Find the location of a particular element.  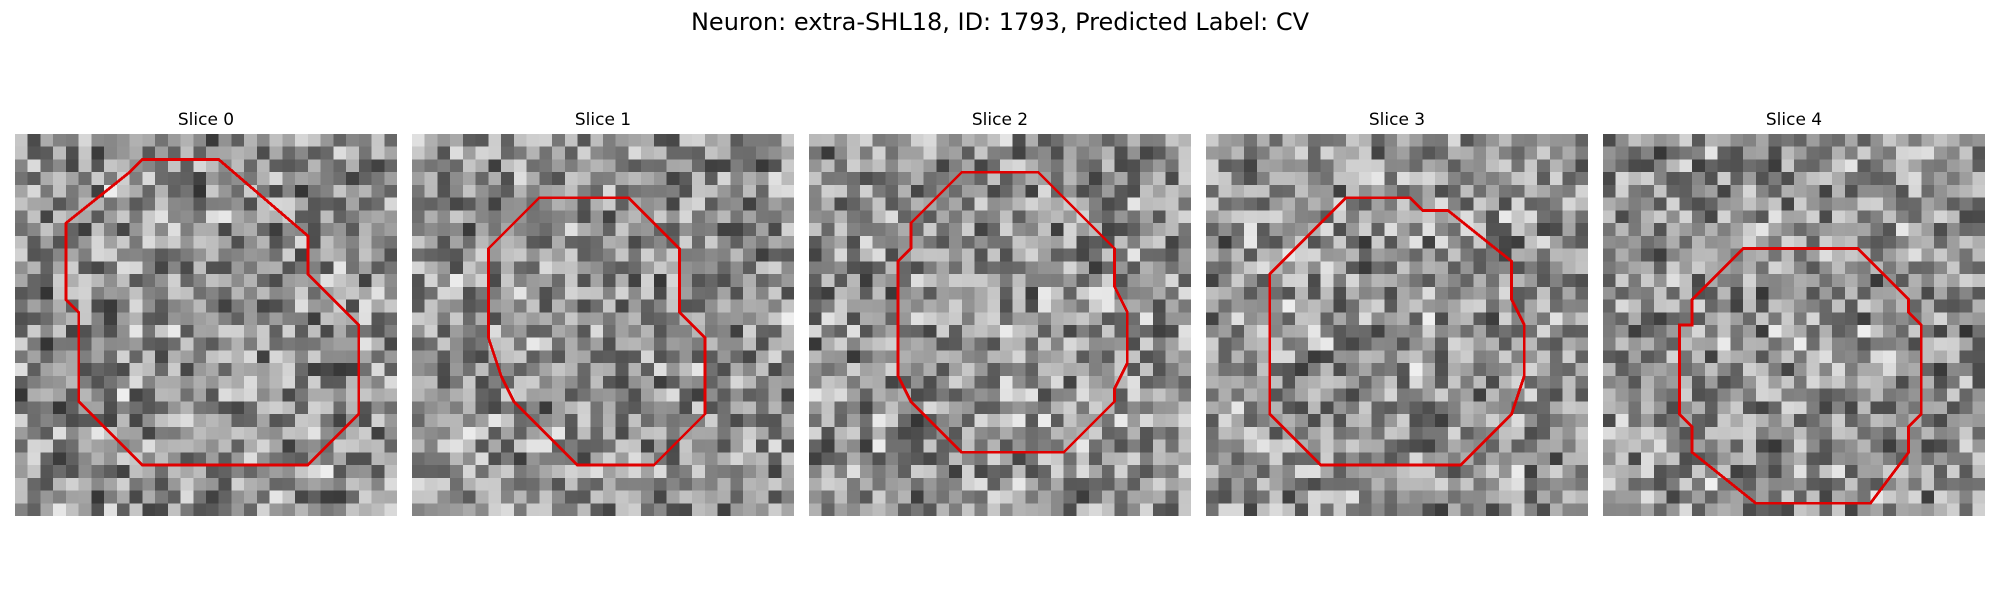

slice-title: Slice 1 is located at coordinates (603, 120).